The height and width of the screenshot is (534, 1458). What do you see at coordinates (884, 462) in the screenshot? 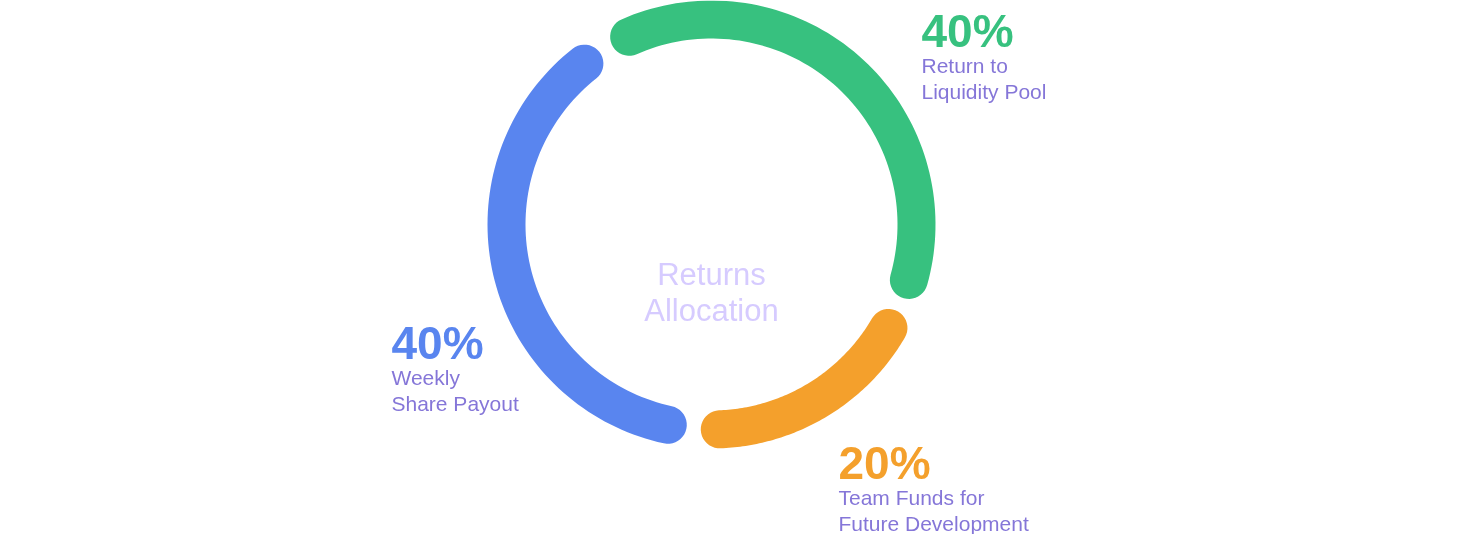
I see `data-label: 20%` at bounding box center [884, 462].